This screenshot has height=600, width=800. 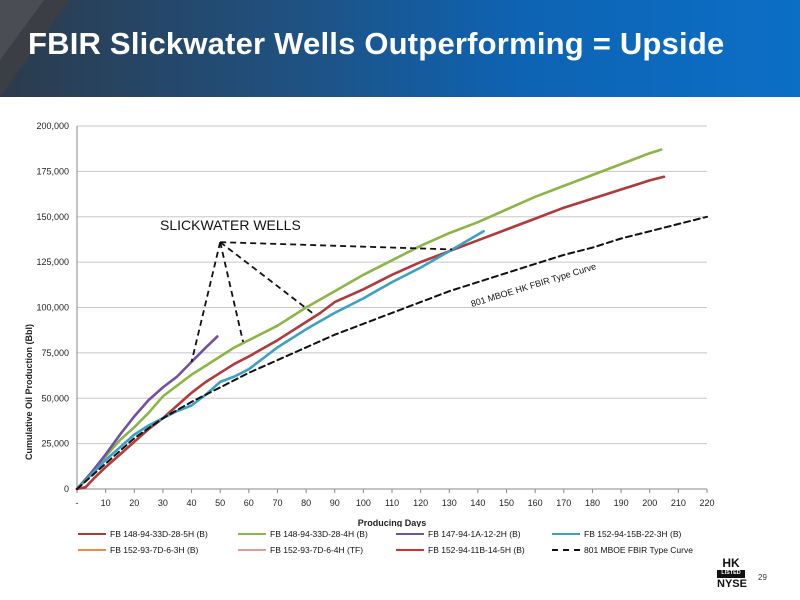 I want to click on legend-item: FB 147-94-1A-12-2H (B), so click(x=458, y=534).